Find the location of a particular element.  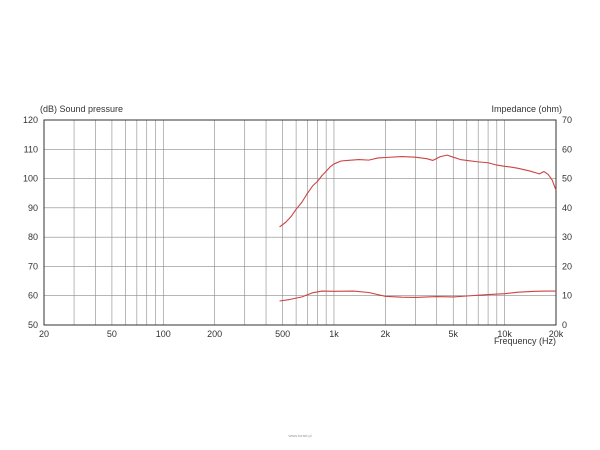

y-left-tick-label: 80 is located at coordinates (33, 237).